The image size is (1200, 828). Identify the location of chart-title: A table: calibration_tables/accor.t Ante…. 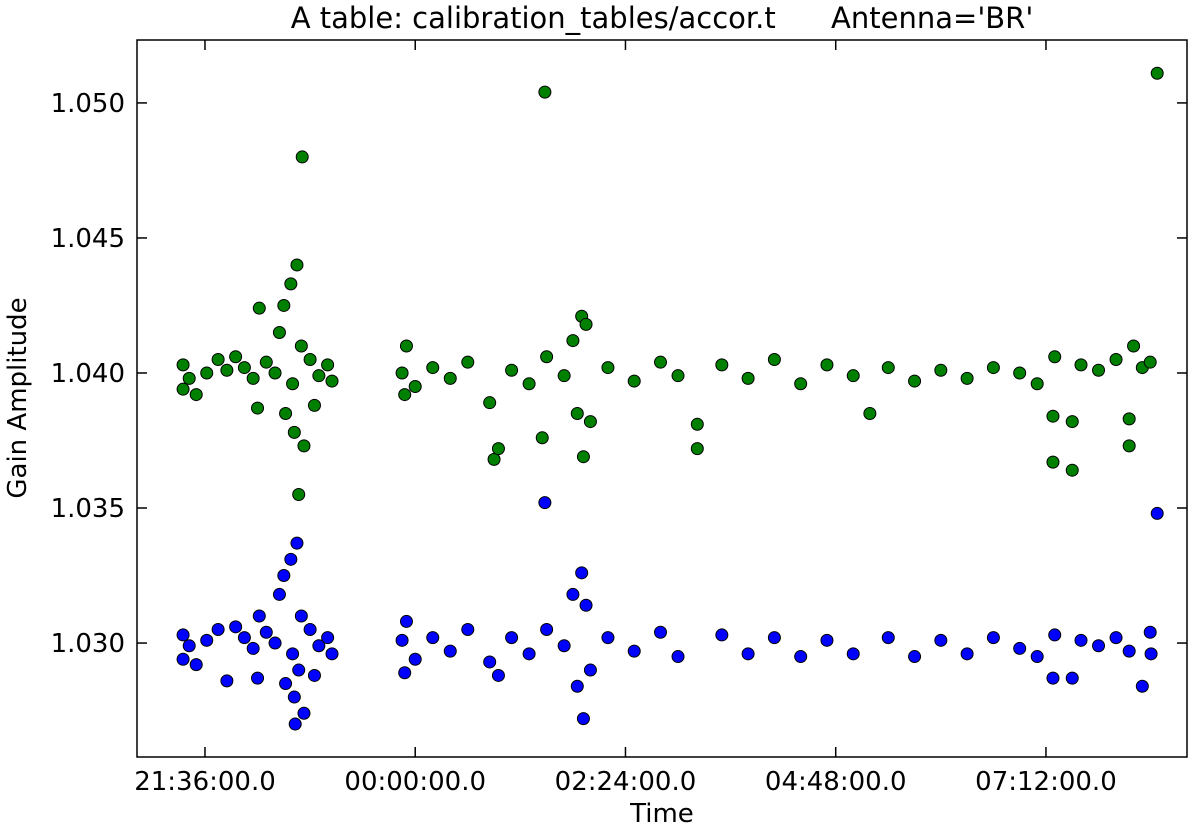
(662, 18).